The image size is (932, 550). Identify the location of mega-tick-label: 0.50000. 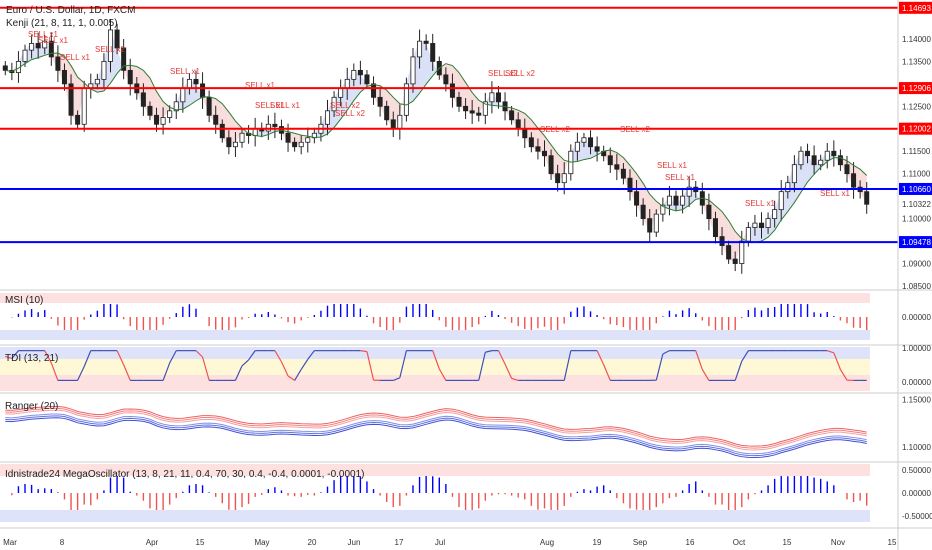
(916, 470).